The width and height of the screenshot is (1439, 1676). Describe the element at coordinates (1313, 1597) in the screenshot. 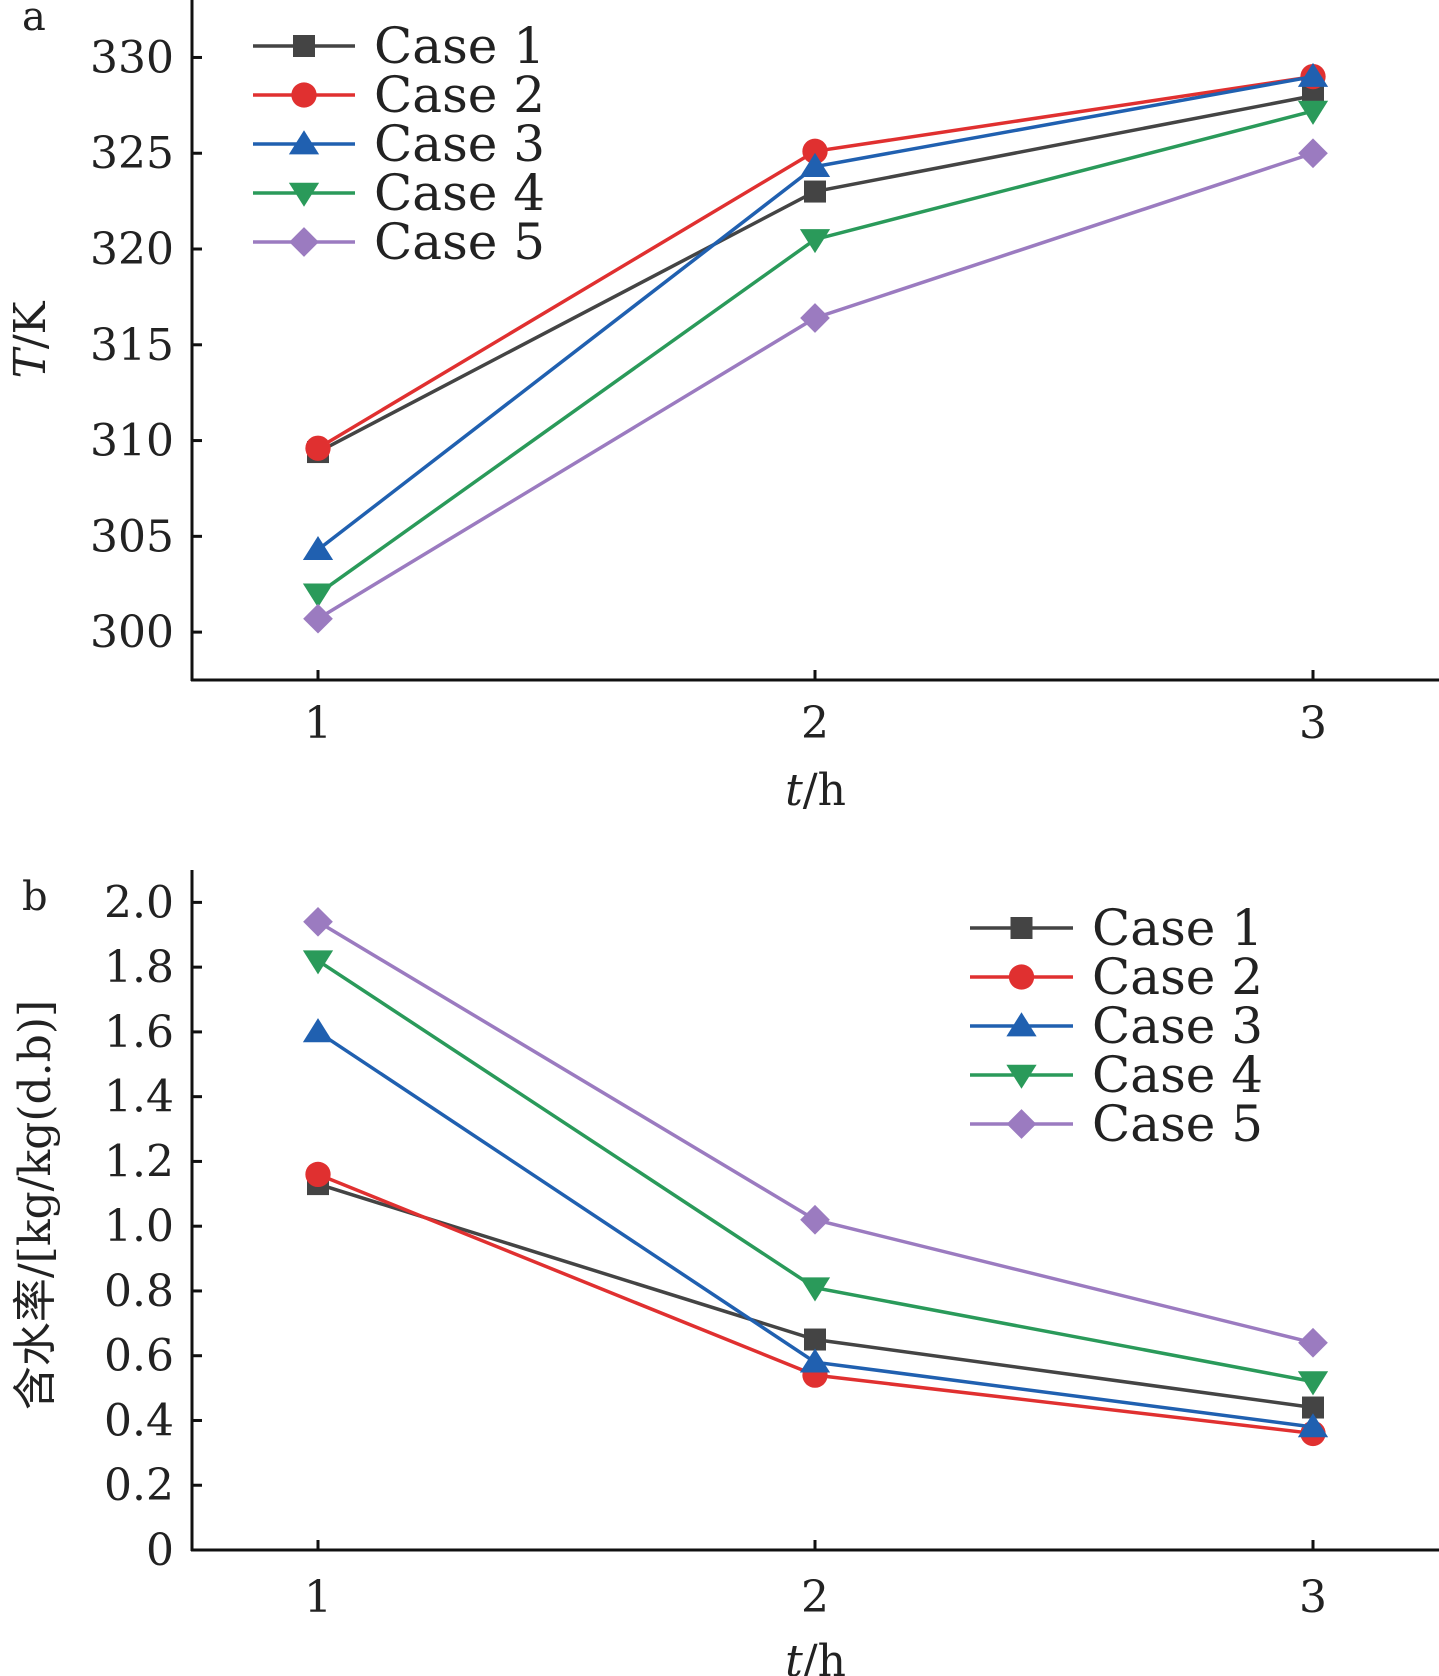

I see `panel-b-x-tick-label: 3` at that location.